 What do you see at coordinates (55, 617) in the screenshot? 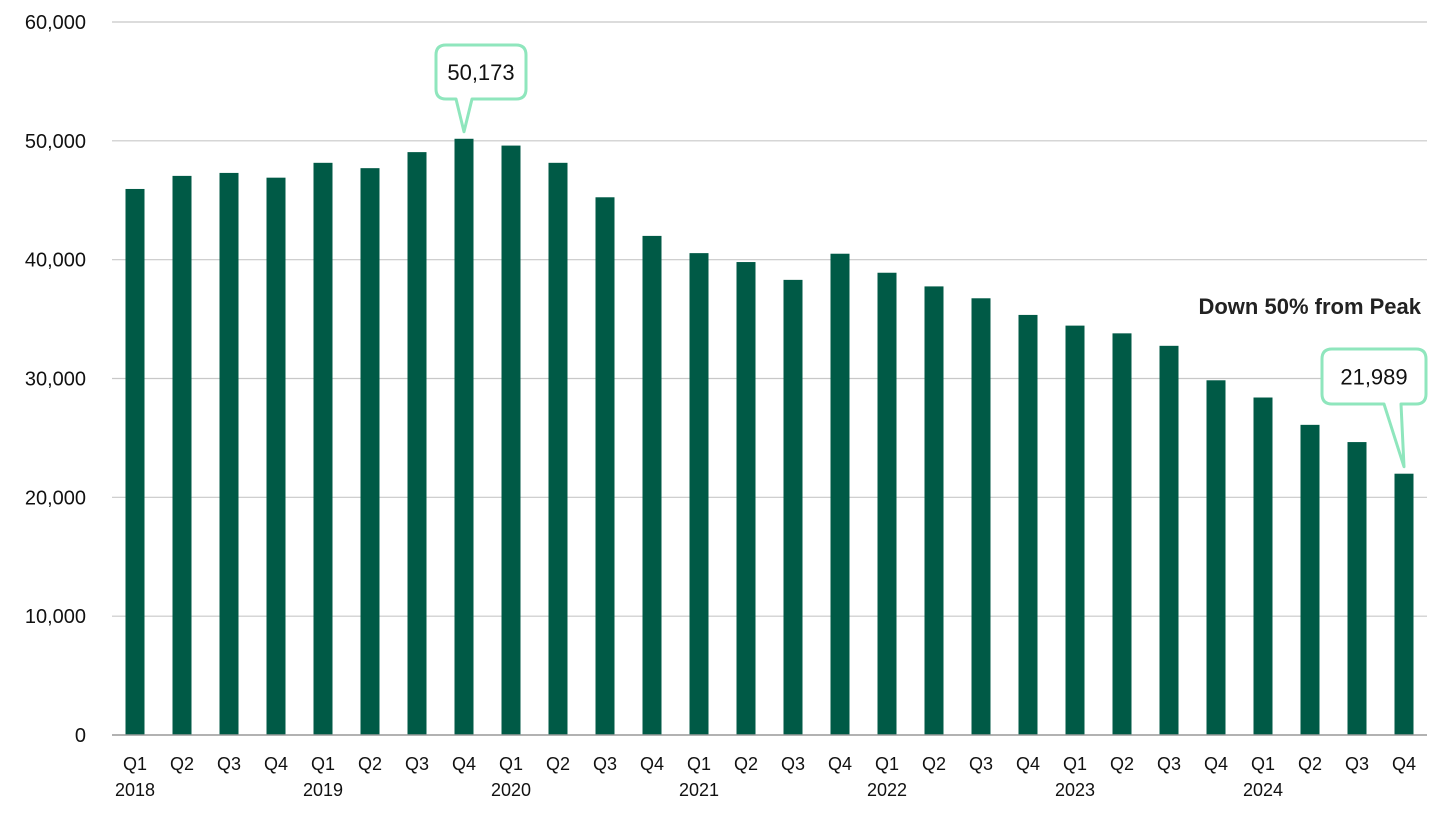
I see `y-tick-label: 10,000` at bounding box center [55, 617].